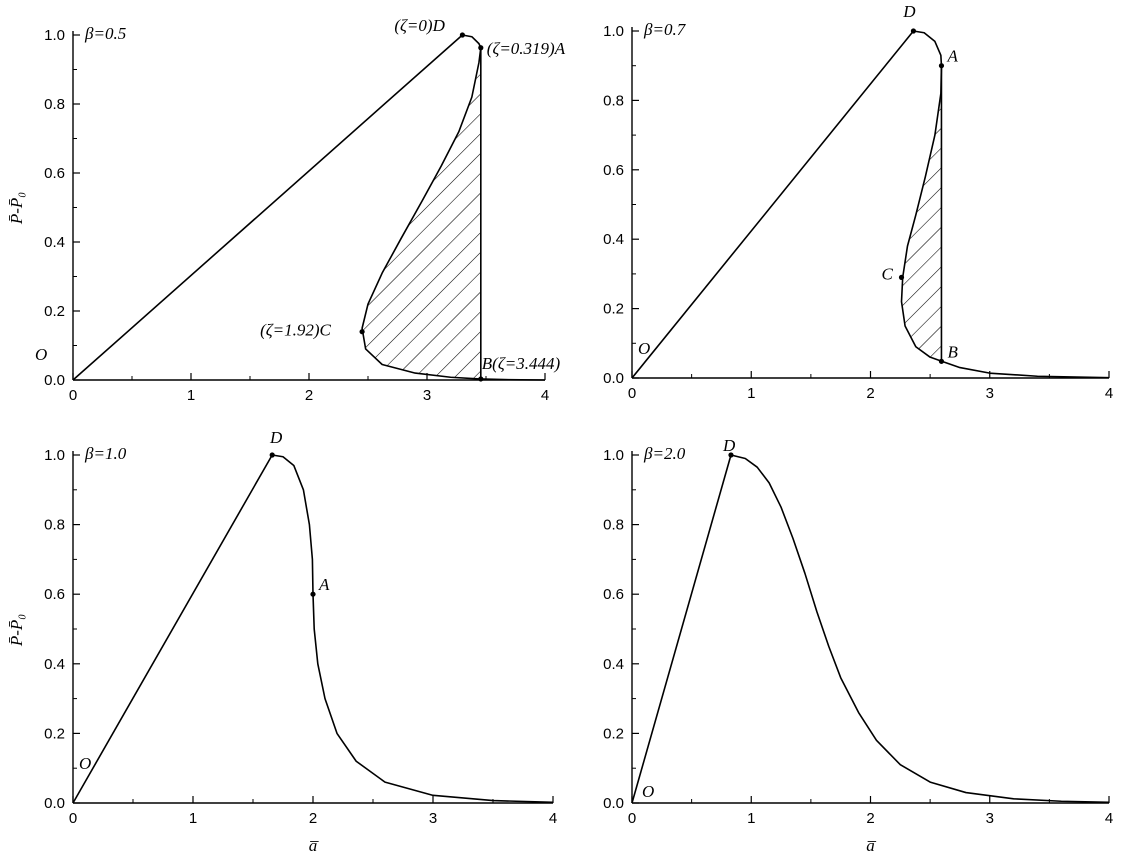 This screenshot has height=860, width=1123. I want to click on beta-label: β=0.7, so click(665, 29).